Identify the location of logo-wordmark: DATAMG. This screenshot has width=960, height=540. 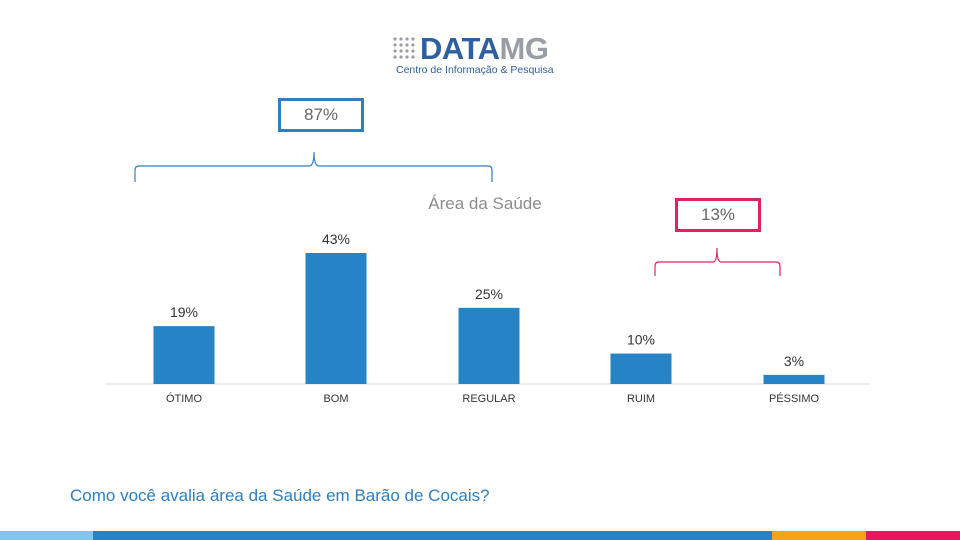
(484, 49).